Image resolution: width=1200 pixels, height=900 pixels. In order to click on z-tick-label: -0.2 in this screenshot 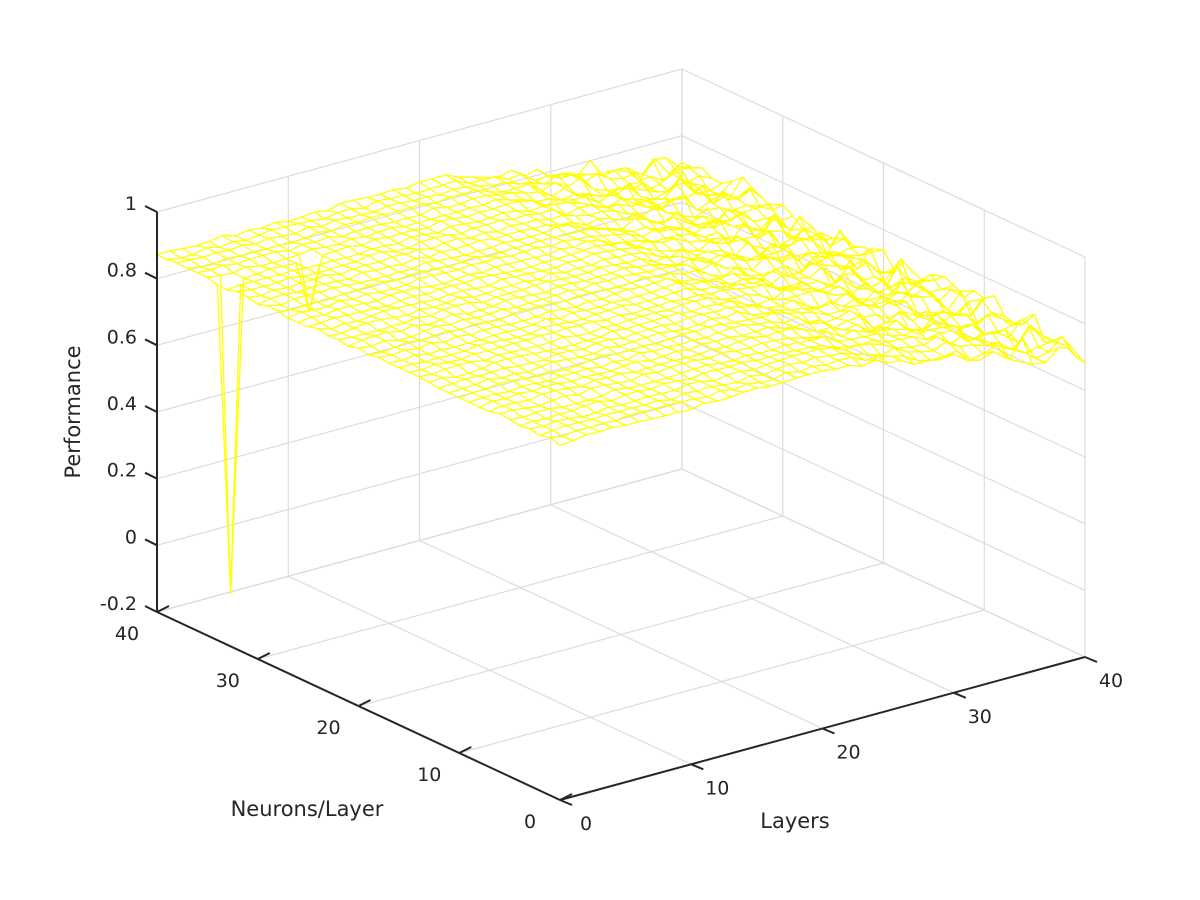, I will do `click(118, 604)`.